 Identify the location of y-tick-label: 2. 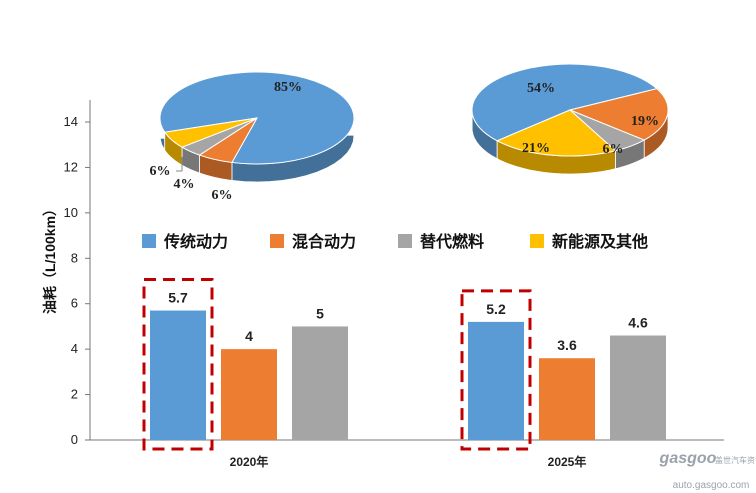
(74, 394).